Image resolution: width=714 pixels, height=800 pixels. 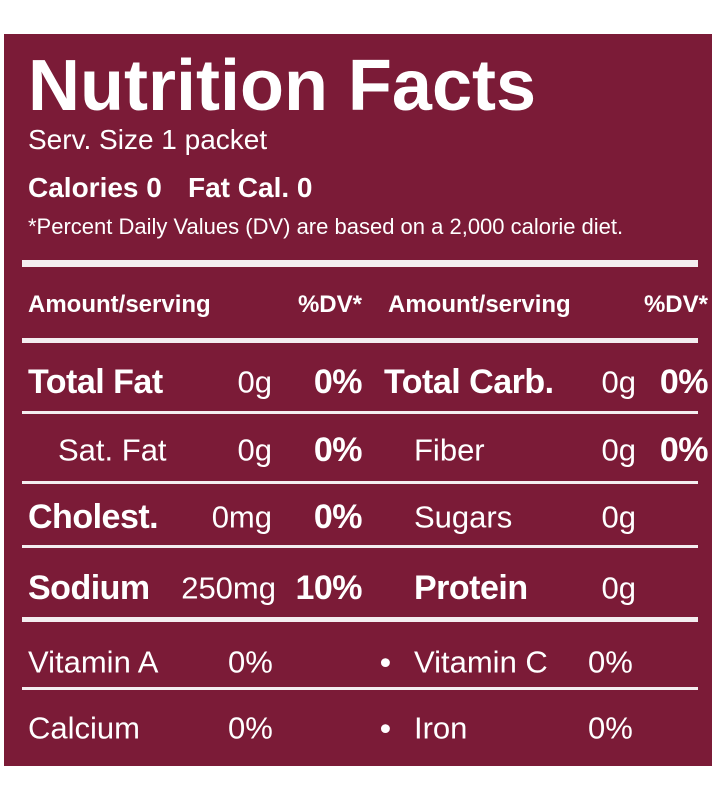 What do you see at coordinates (282, 86) in the screenshot?
I see `title: Nutrition Facts` at bounding box center [282, 86].